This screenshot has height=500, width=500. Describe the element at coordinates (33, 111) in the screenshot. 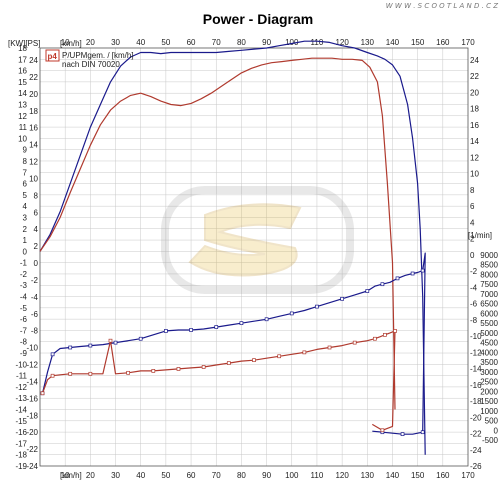

I see `ps-tick-label: 18` at that location.